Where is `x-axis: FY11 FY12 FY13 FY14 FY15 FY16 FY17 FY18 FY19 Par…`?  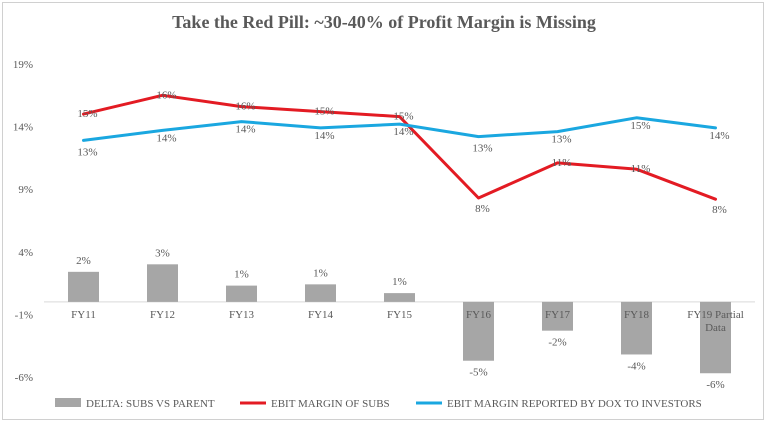 x-axis: FY11 FY12 FY13 FY14 FY15 FY16 FY17 FY18 FY19 Par… is located at coordinates (407, 321).